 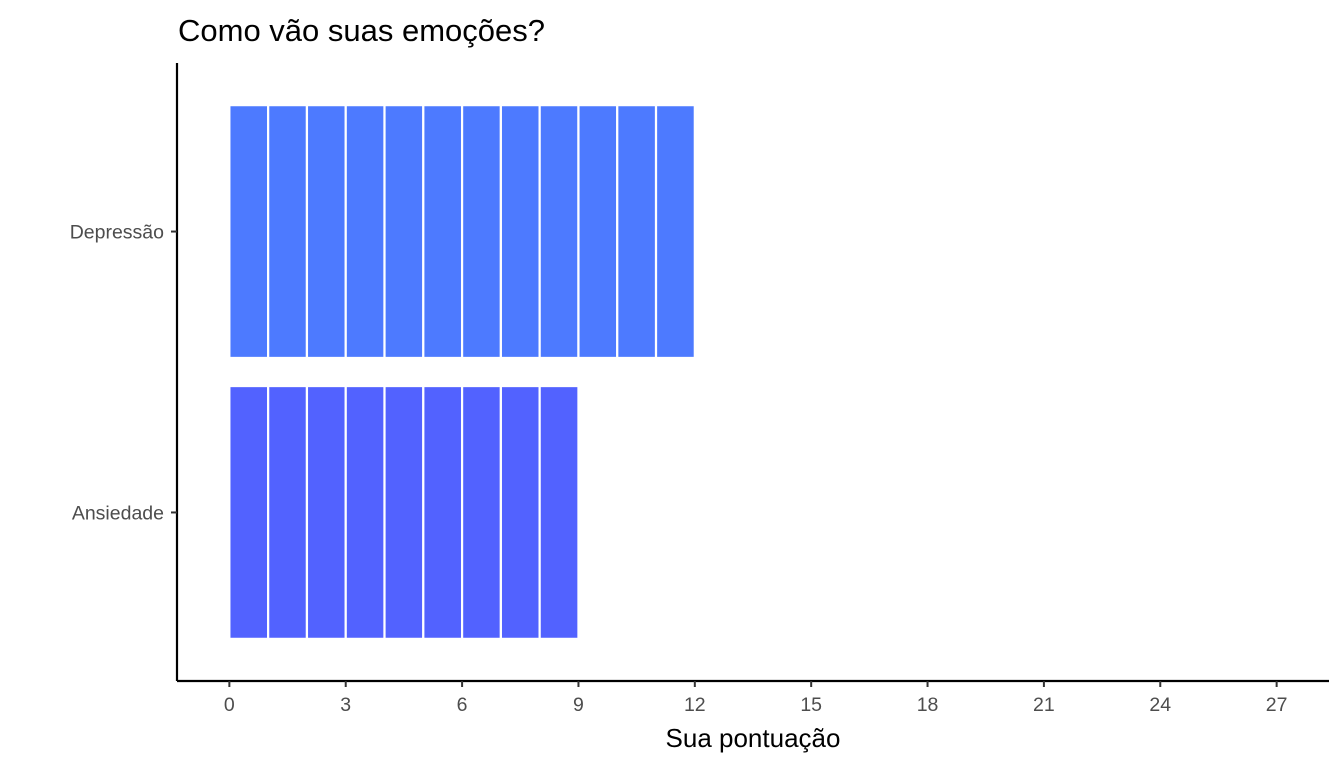 I want to click on x-tick-label: 12, so click(x=695, y=705).